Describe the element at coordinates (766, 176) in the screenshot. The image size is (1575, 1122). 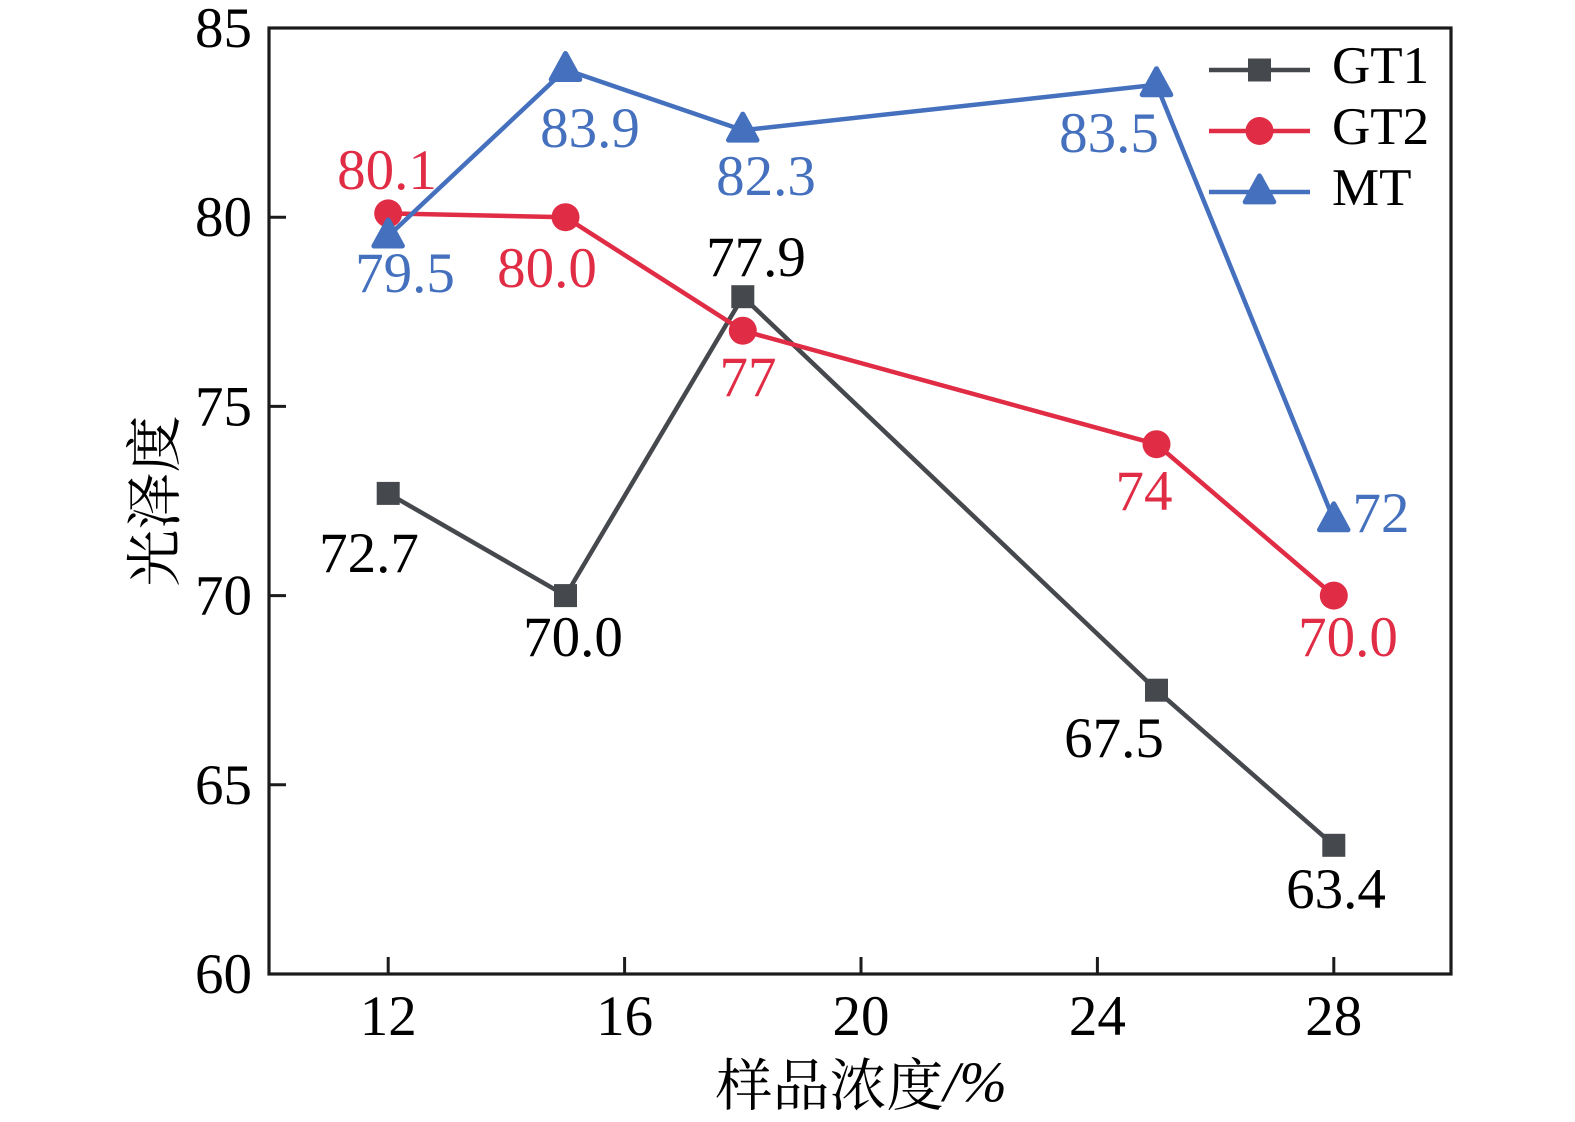
I see `svg-text: 82.3` at that location.